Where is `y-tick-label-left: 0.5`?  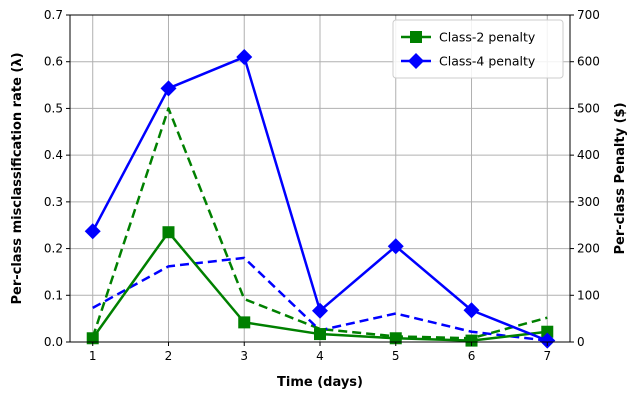
y-tick-label-left: 0.5 is located at coordinates (53, 108).